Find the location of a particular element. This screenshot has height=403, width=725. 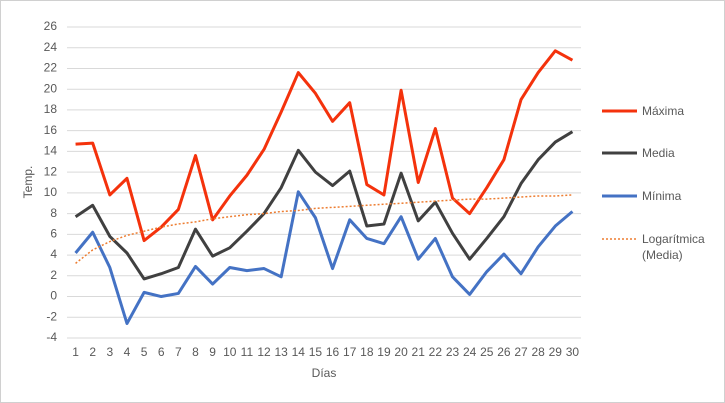

legend-label: Media is located at coordinates (658, 153).